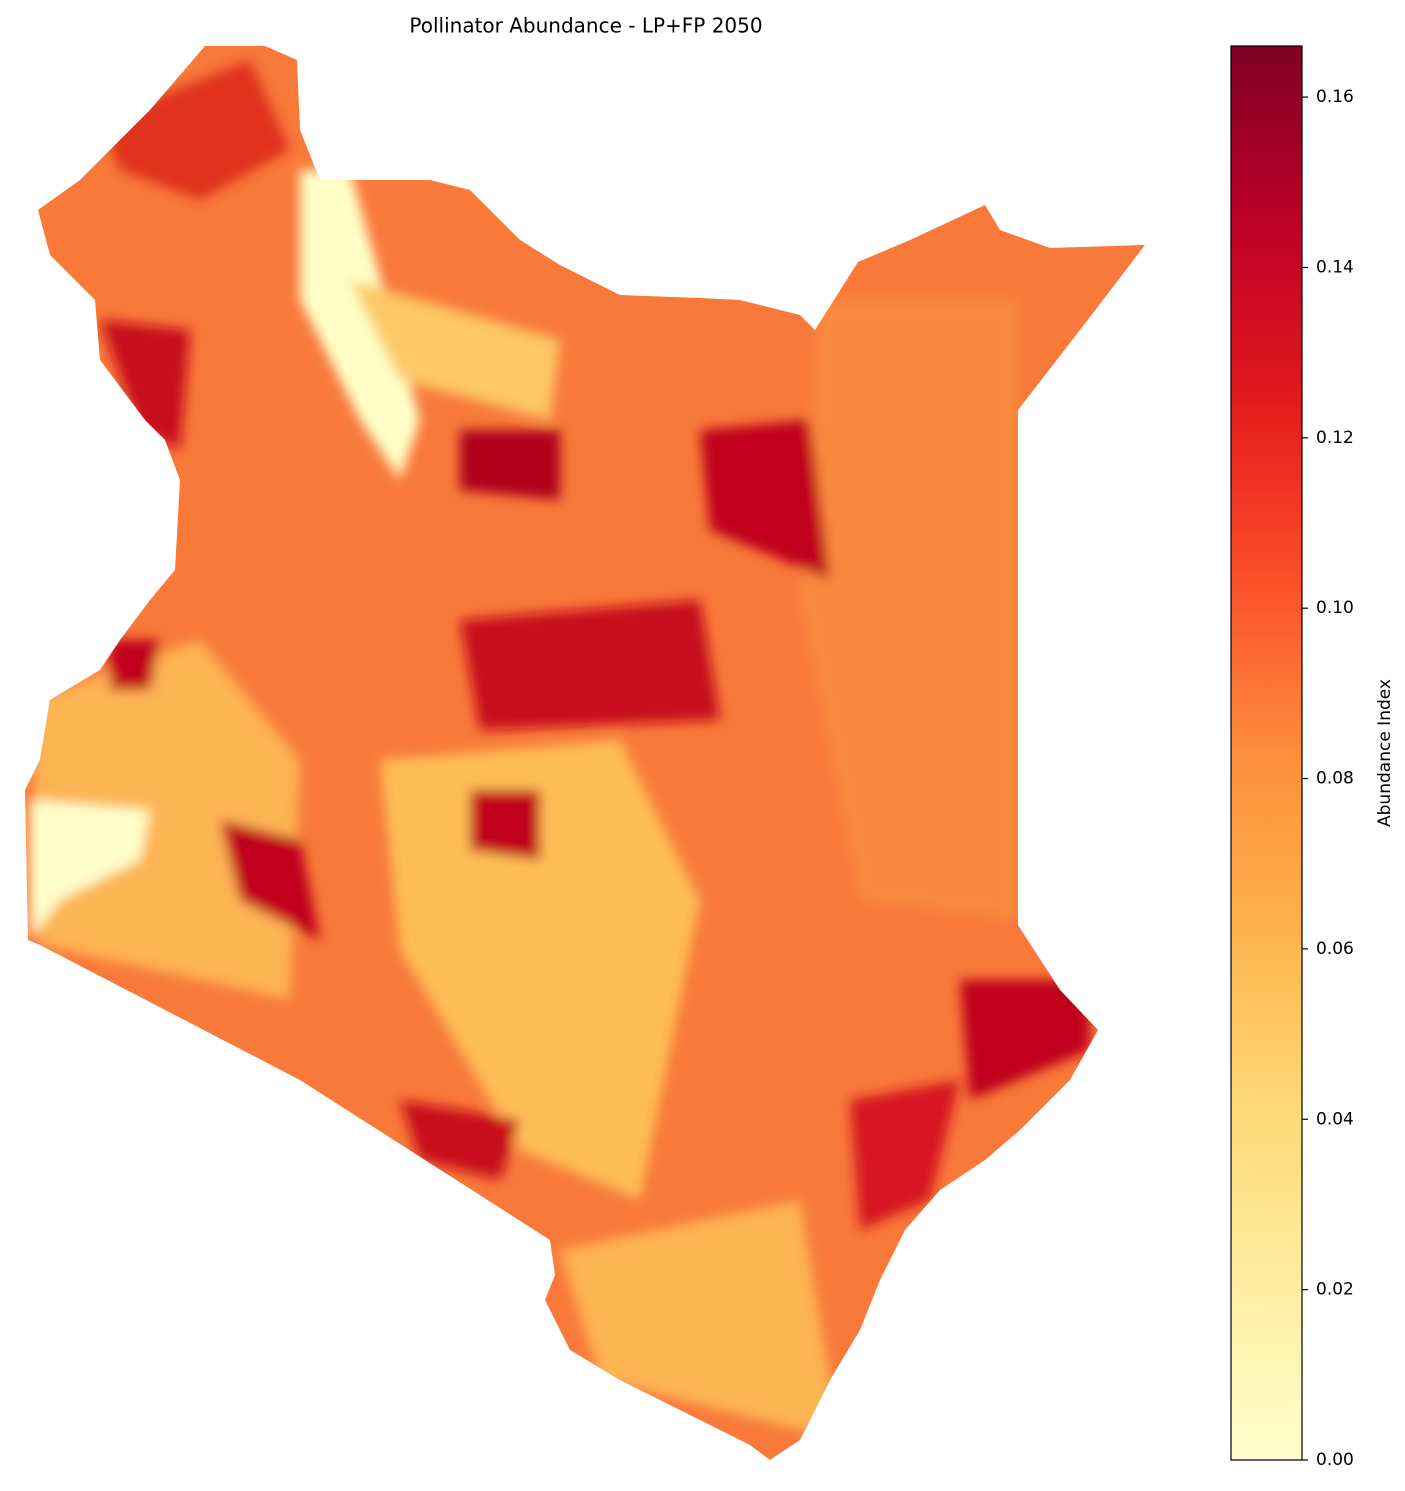 Image resolution: width=1405 pixels, height=1491 pixels. I want to click on colorbar-tick-label: 0.06, so click(1335, 949).